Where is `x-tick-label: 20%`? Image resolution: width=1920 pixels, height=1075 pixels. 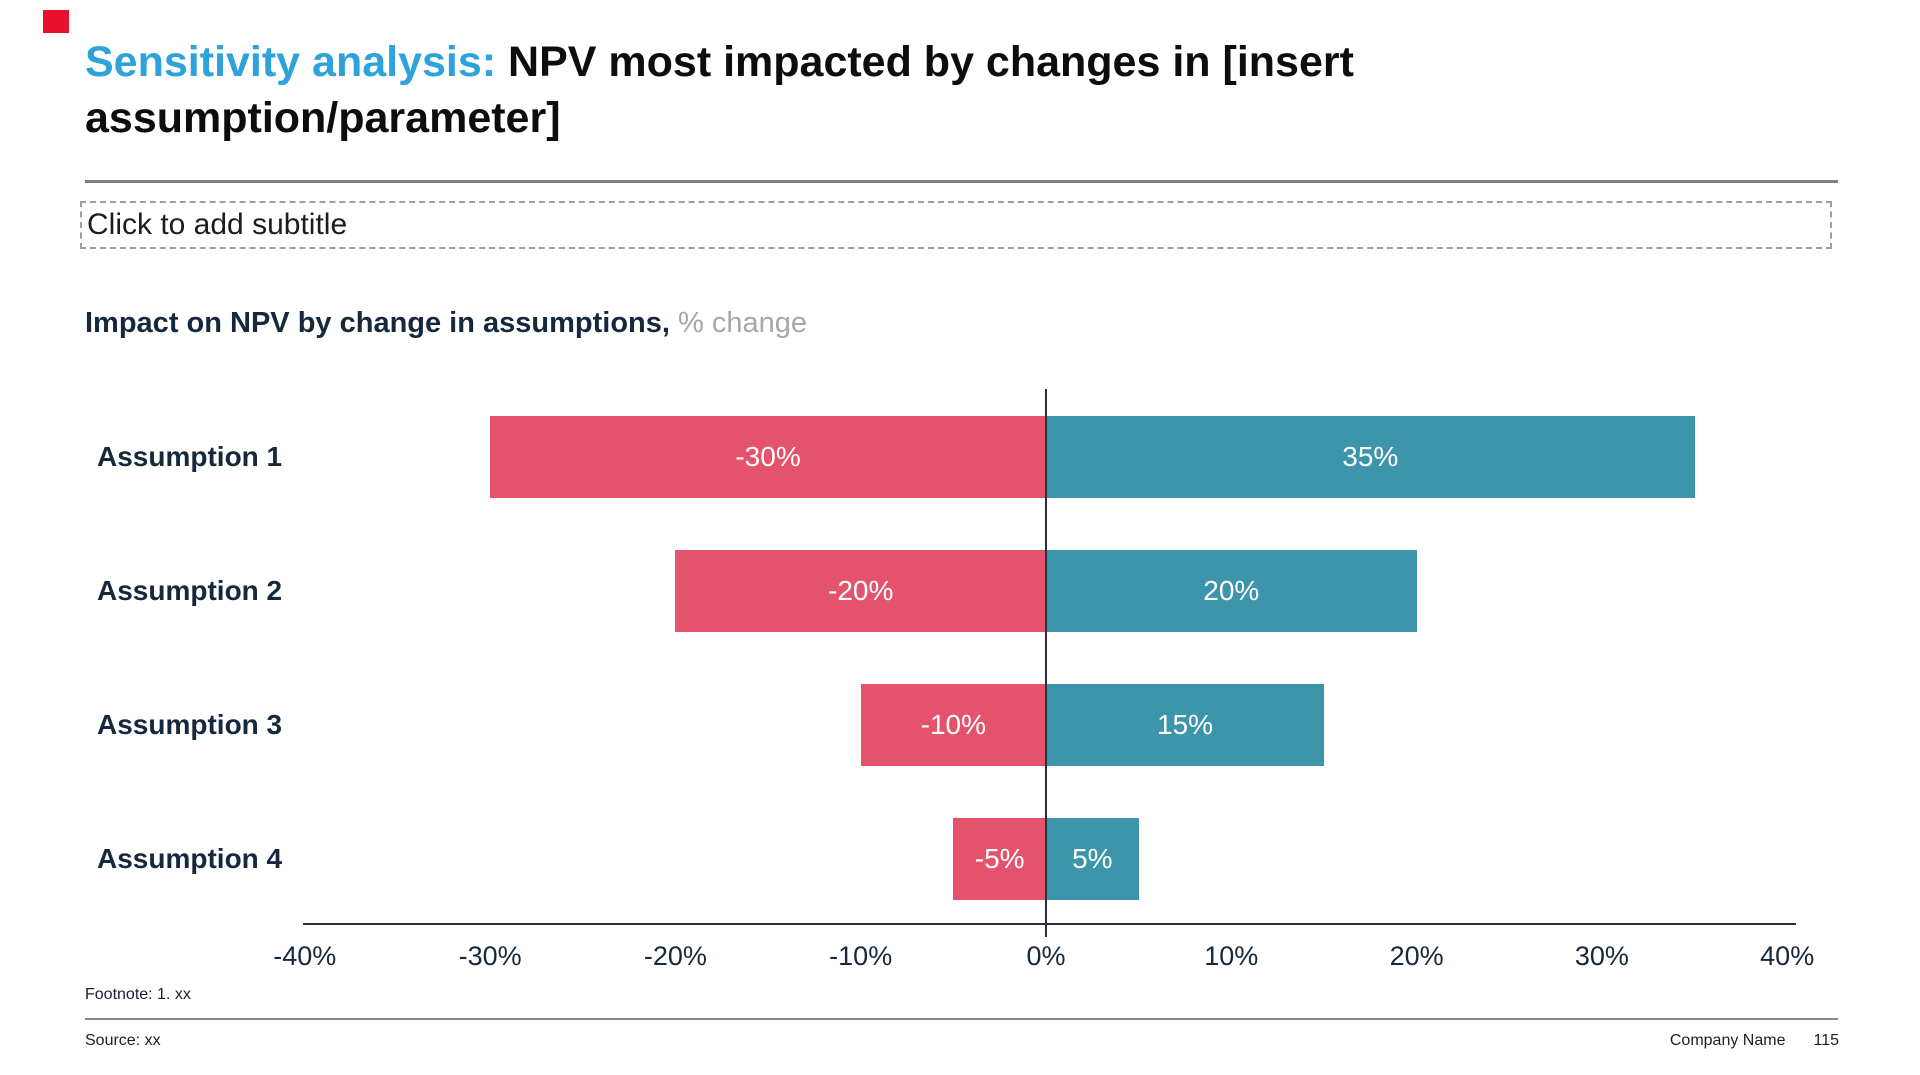 x-tick-label: 20% is located at coordinates (1416, 956).